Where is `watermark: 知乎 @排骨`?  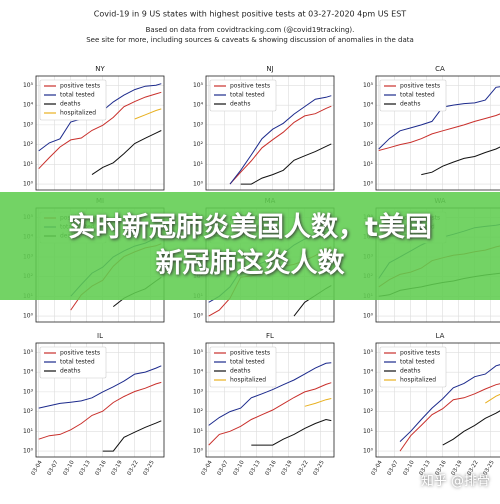
watermark: 知乎 @排骨 is located at coordinates (455, 481).